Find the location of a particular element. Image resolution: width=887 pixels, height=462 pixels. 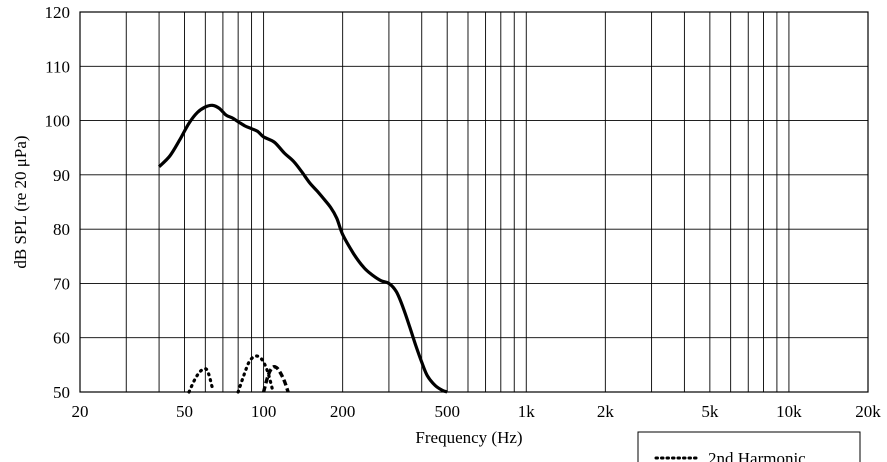

y-tick-label: 50 is located at coordinates (61, 392).